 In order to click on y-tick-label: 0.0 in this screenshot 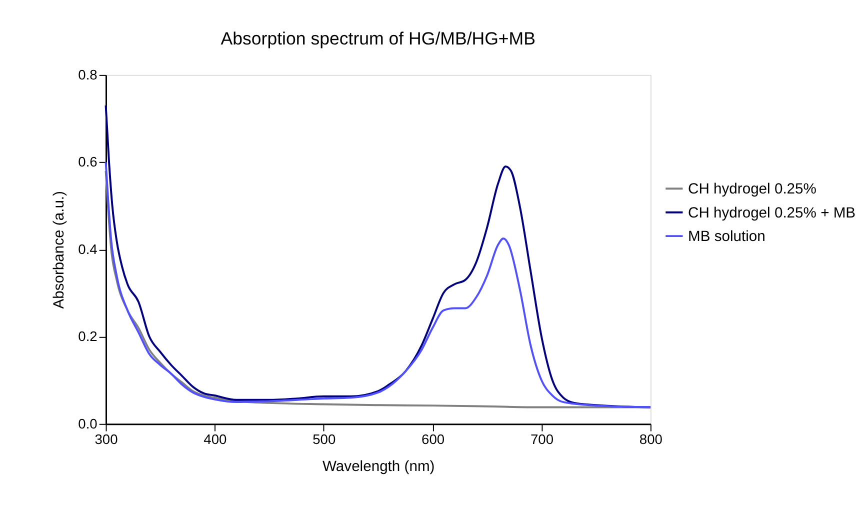, I will do `click(88, 423)`.